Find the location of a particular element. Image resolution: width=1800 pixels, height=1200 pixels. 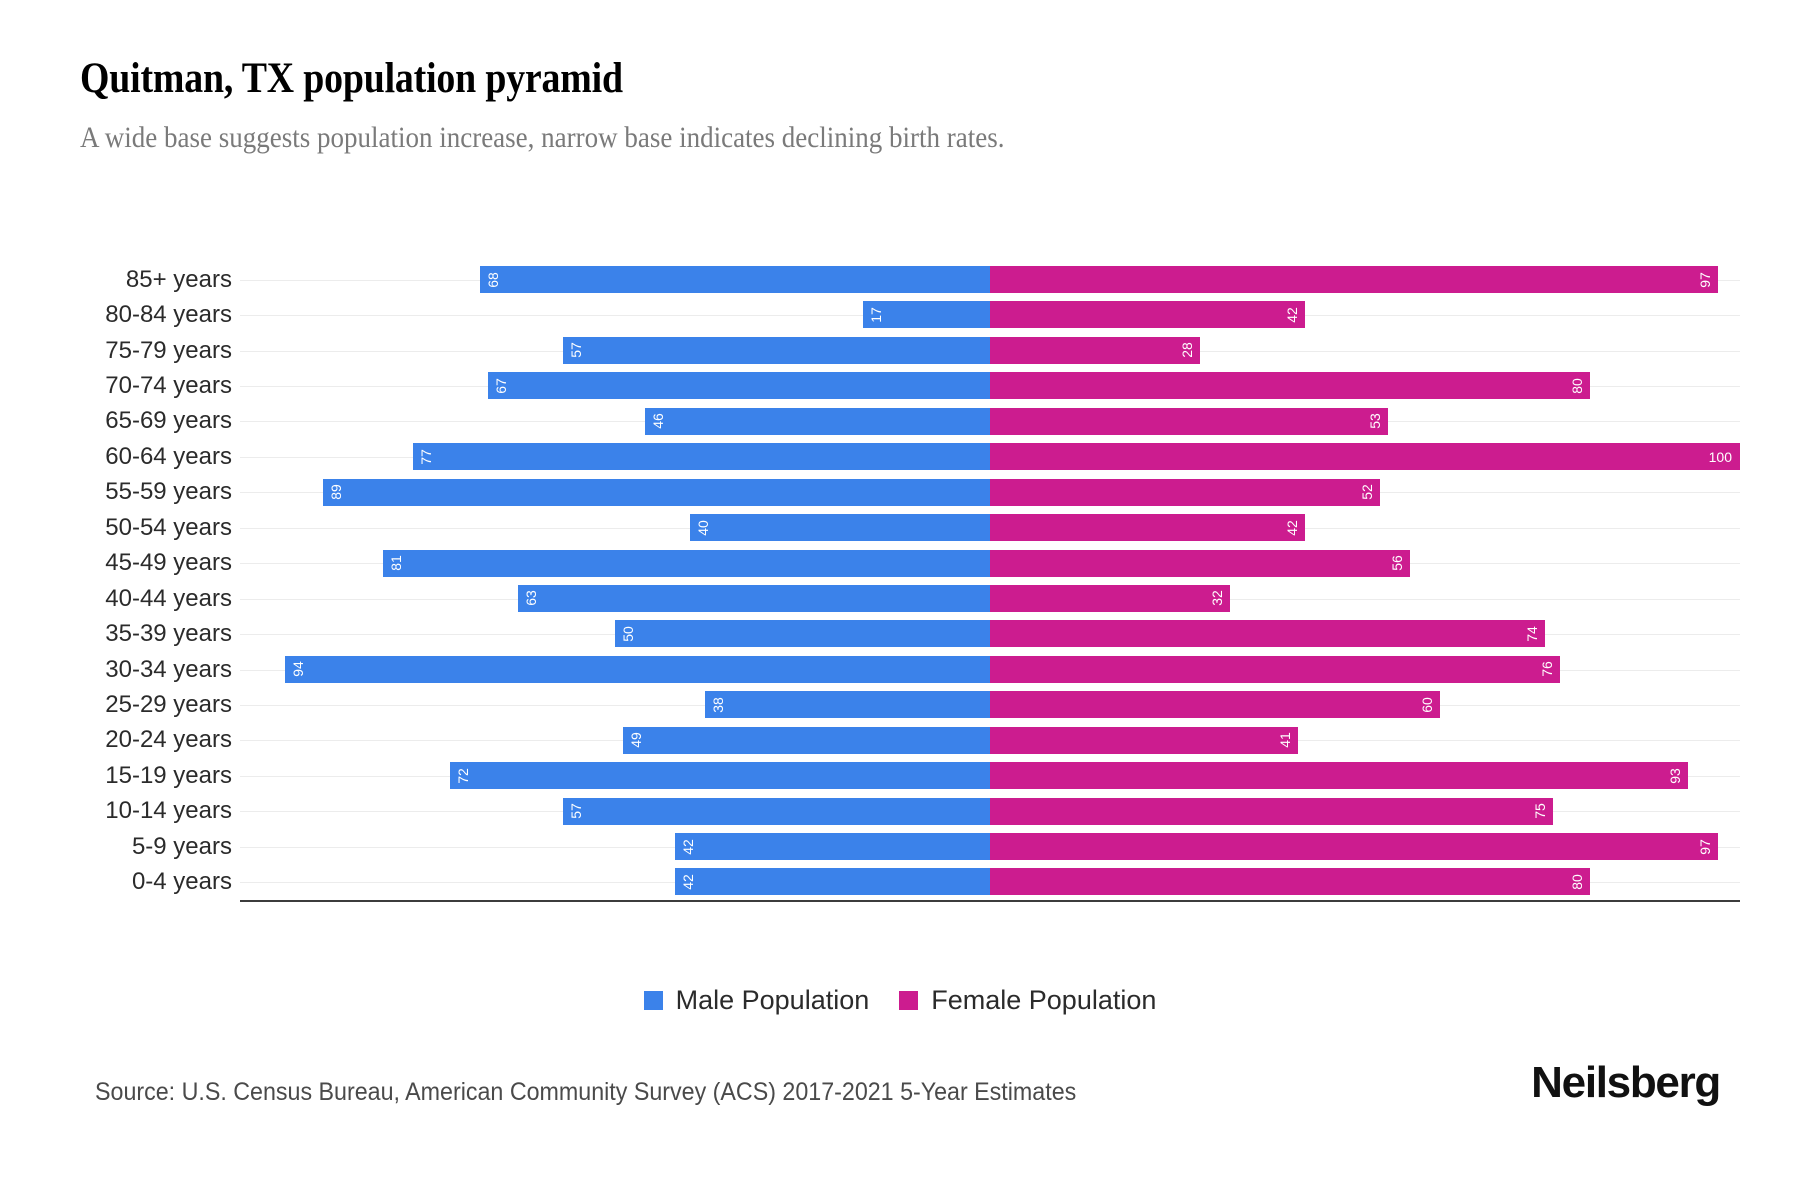

y-axis-tick-6: 55-59 years is located at coordinates (116, 492).